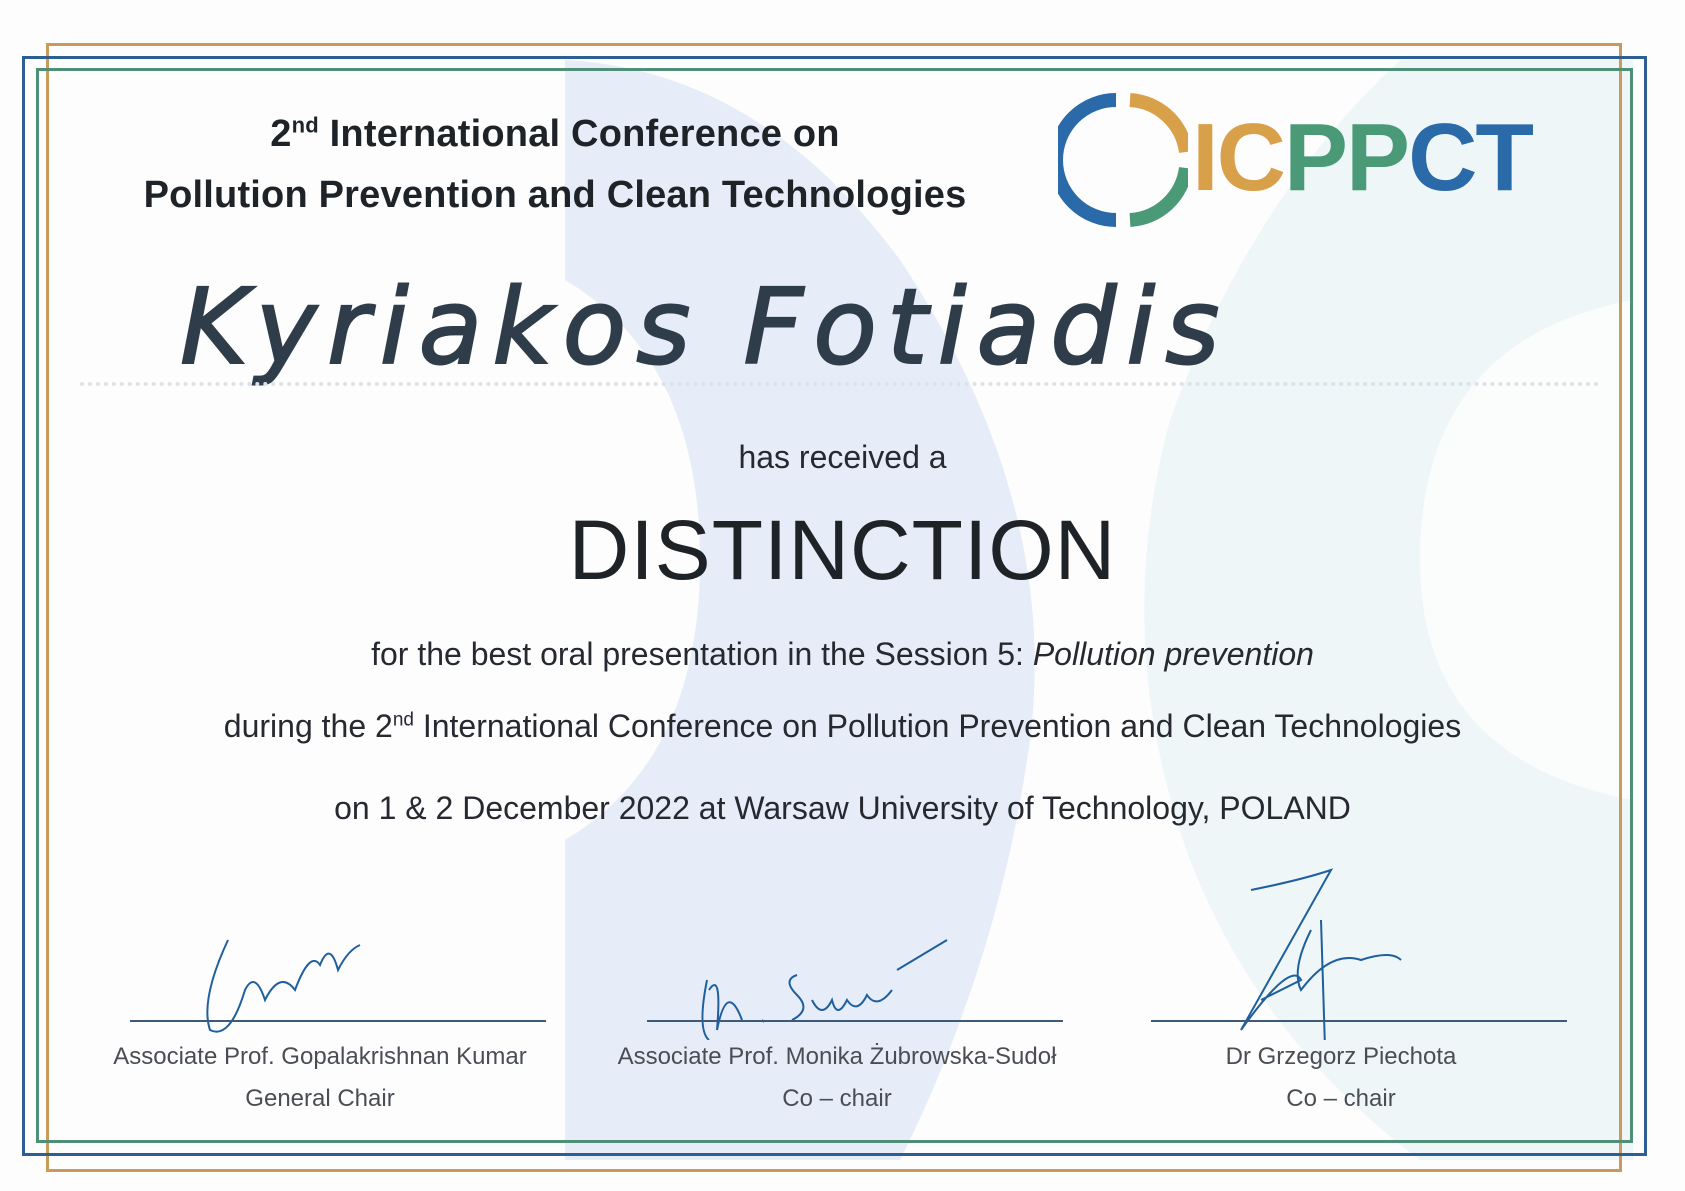 The width and height of the screenshot is (1685, 1191). I want to click on session-name: Pollution prevention, so click(1173, 654).